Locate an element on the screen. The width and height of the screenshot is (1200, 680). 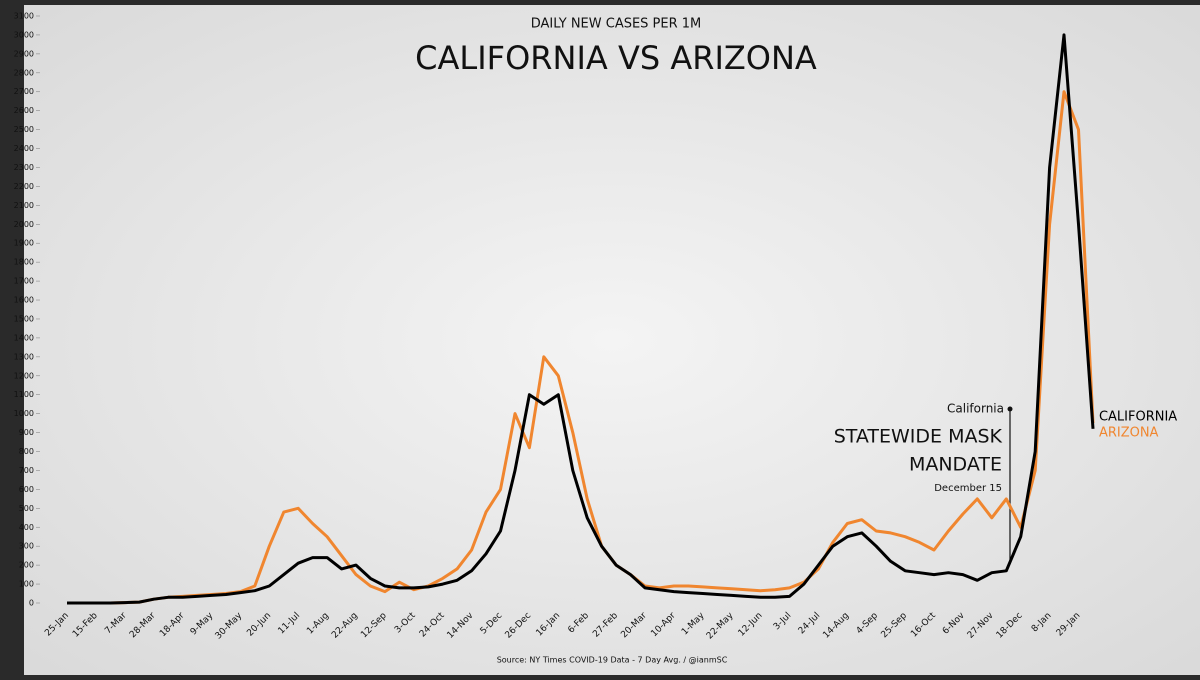
y-tick-label: 2400 is located at coordinates (24, 148).